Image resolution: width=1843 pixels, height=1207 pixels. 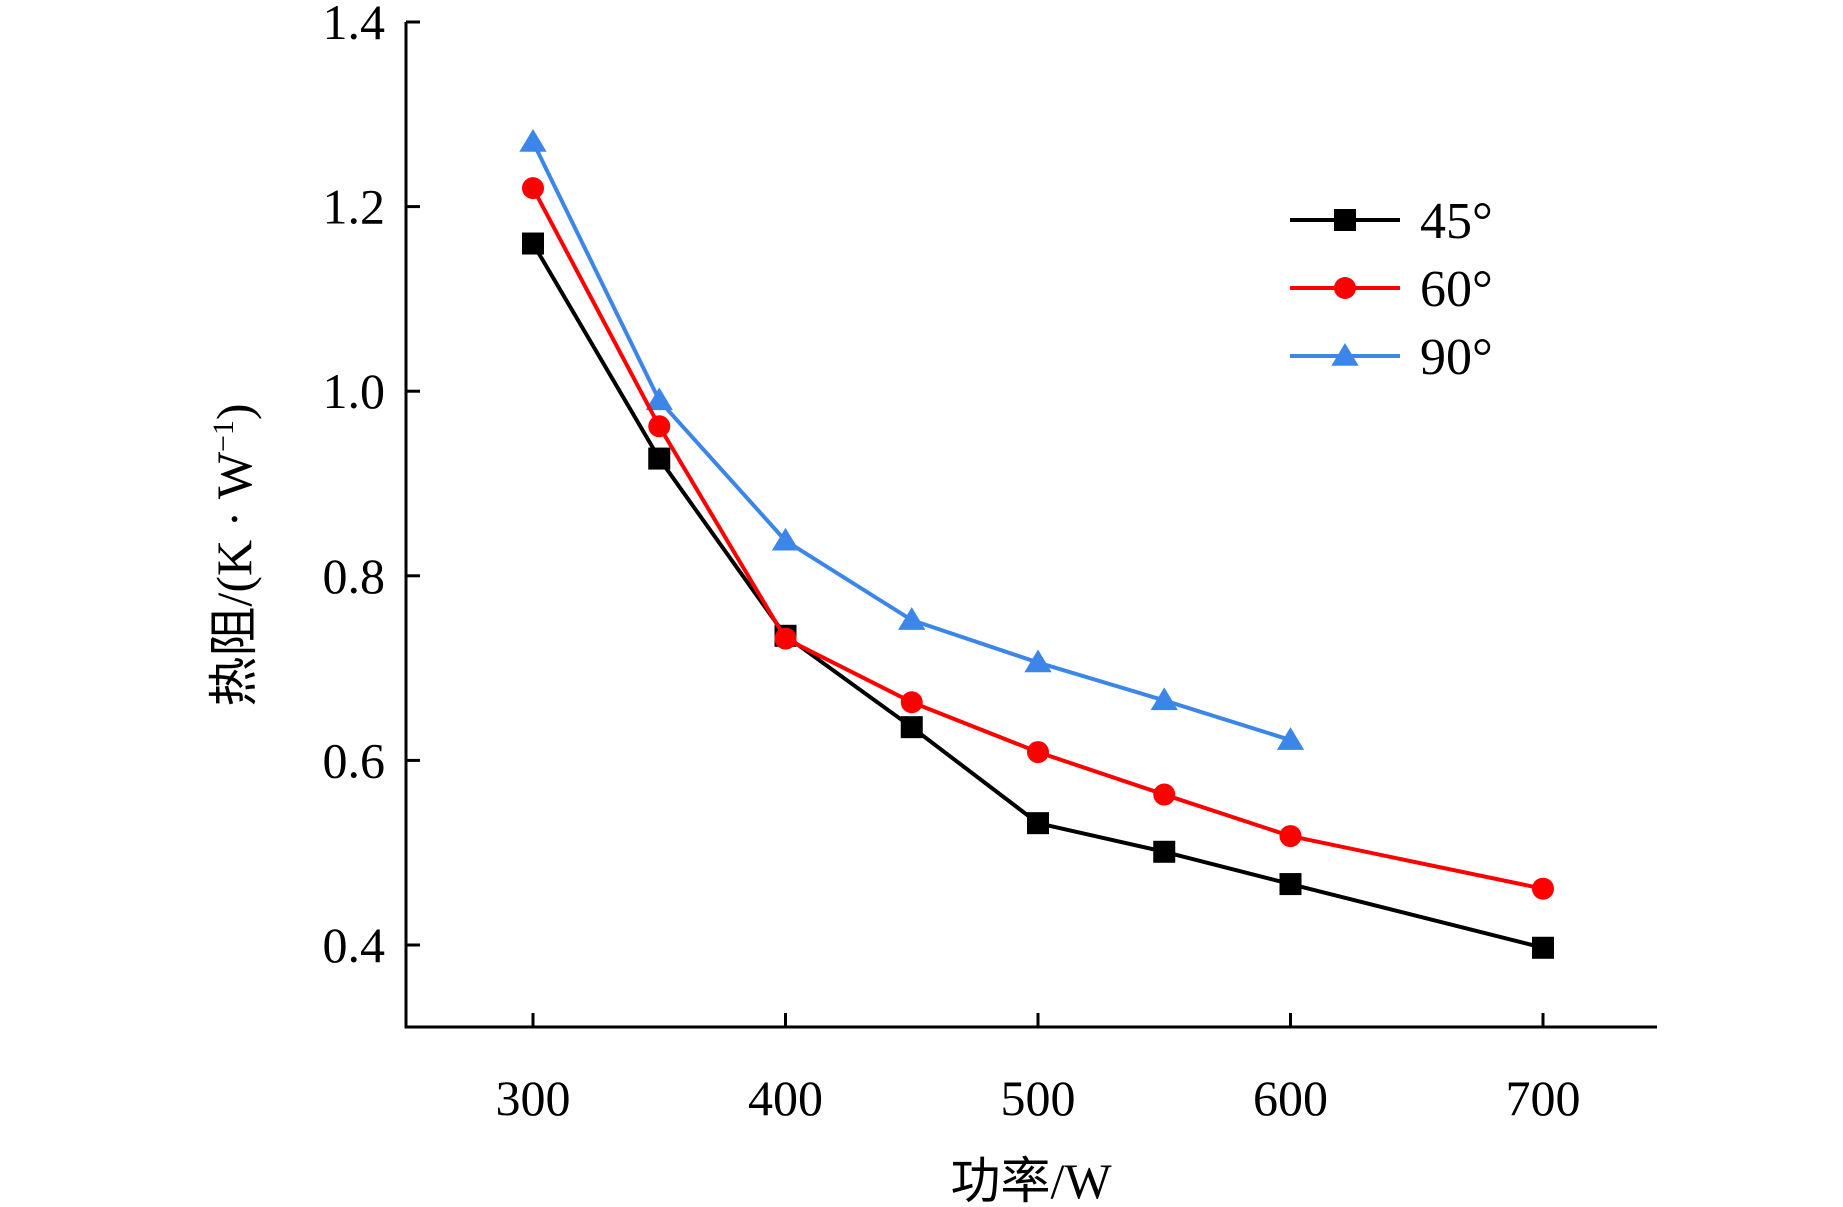 What do you see at coordinates (1456, 221) in the screenshot?
I see `legend-label: 45°` at bounding box center [1456, 221].